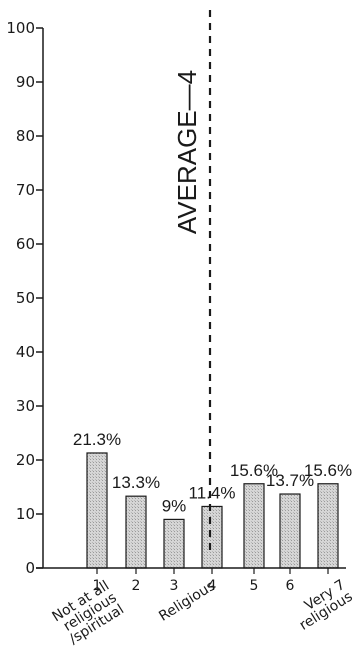 The height and width of the screenshot is (654, 355). I want to click on x-anchor-label-text: Very 7religious, so click(322, 605).